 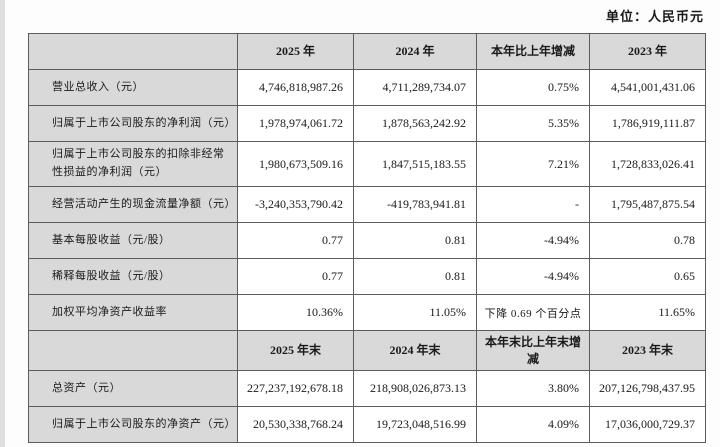 I want to click on header-2023: 2023 年, so click(x=647, y=51).